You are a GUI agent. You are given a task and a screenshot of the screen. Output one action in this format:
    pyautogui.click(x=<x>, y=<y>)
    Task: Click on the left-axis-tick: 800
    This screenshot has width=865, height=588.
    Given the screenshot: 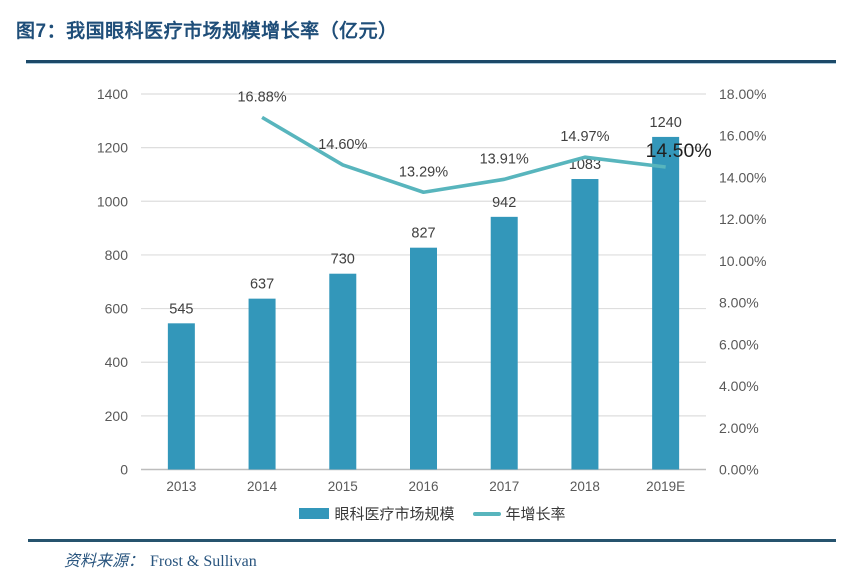 What is the action you would take?
    pyautogui.click(x=117, y=255)
    